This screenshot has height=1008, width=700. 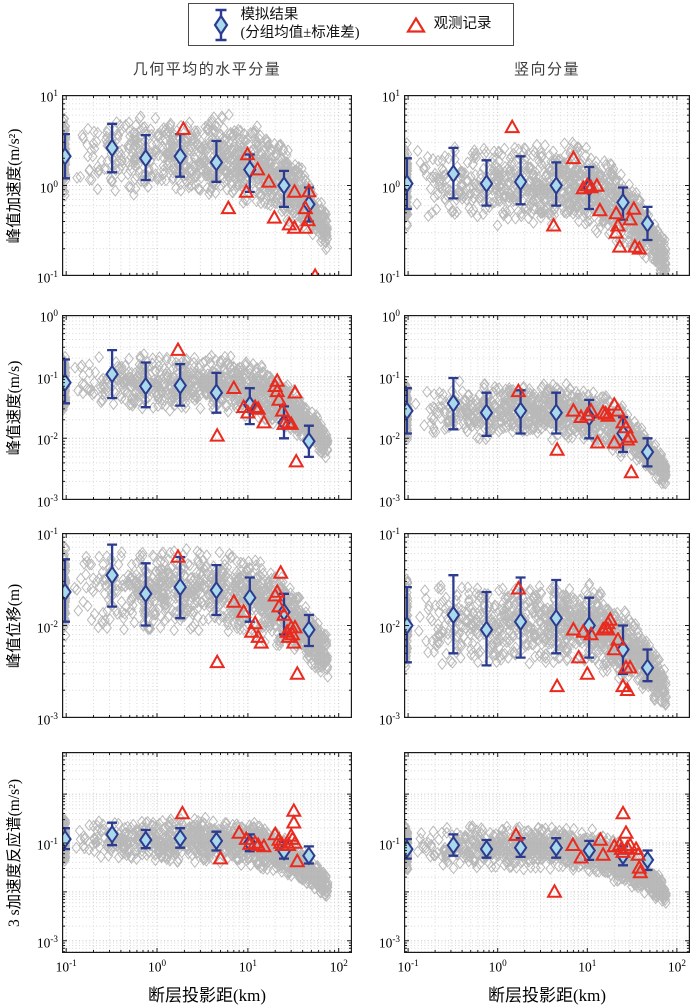 I want to click on x-axis-label-right: 断层投影距(km), so click(x=547, y=995).